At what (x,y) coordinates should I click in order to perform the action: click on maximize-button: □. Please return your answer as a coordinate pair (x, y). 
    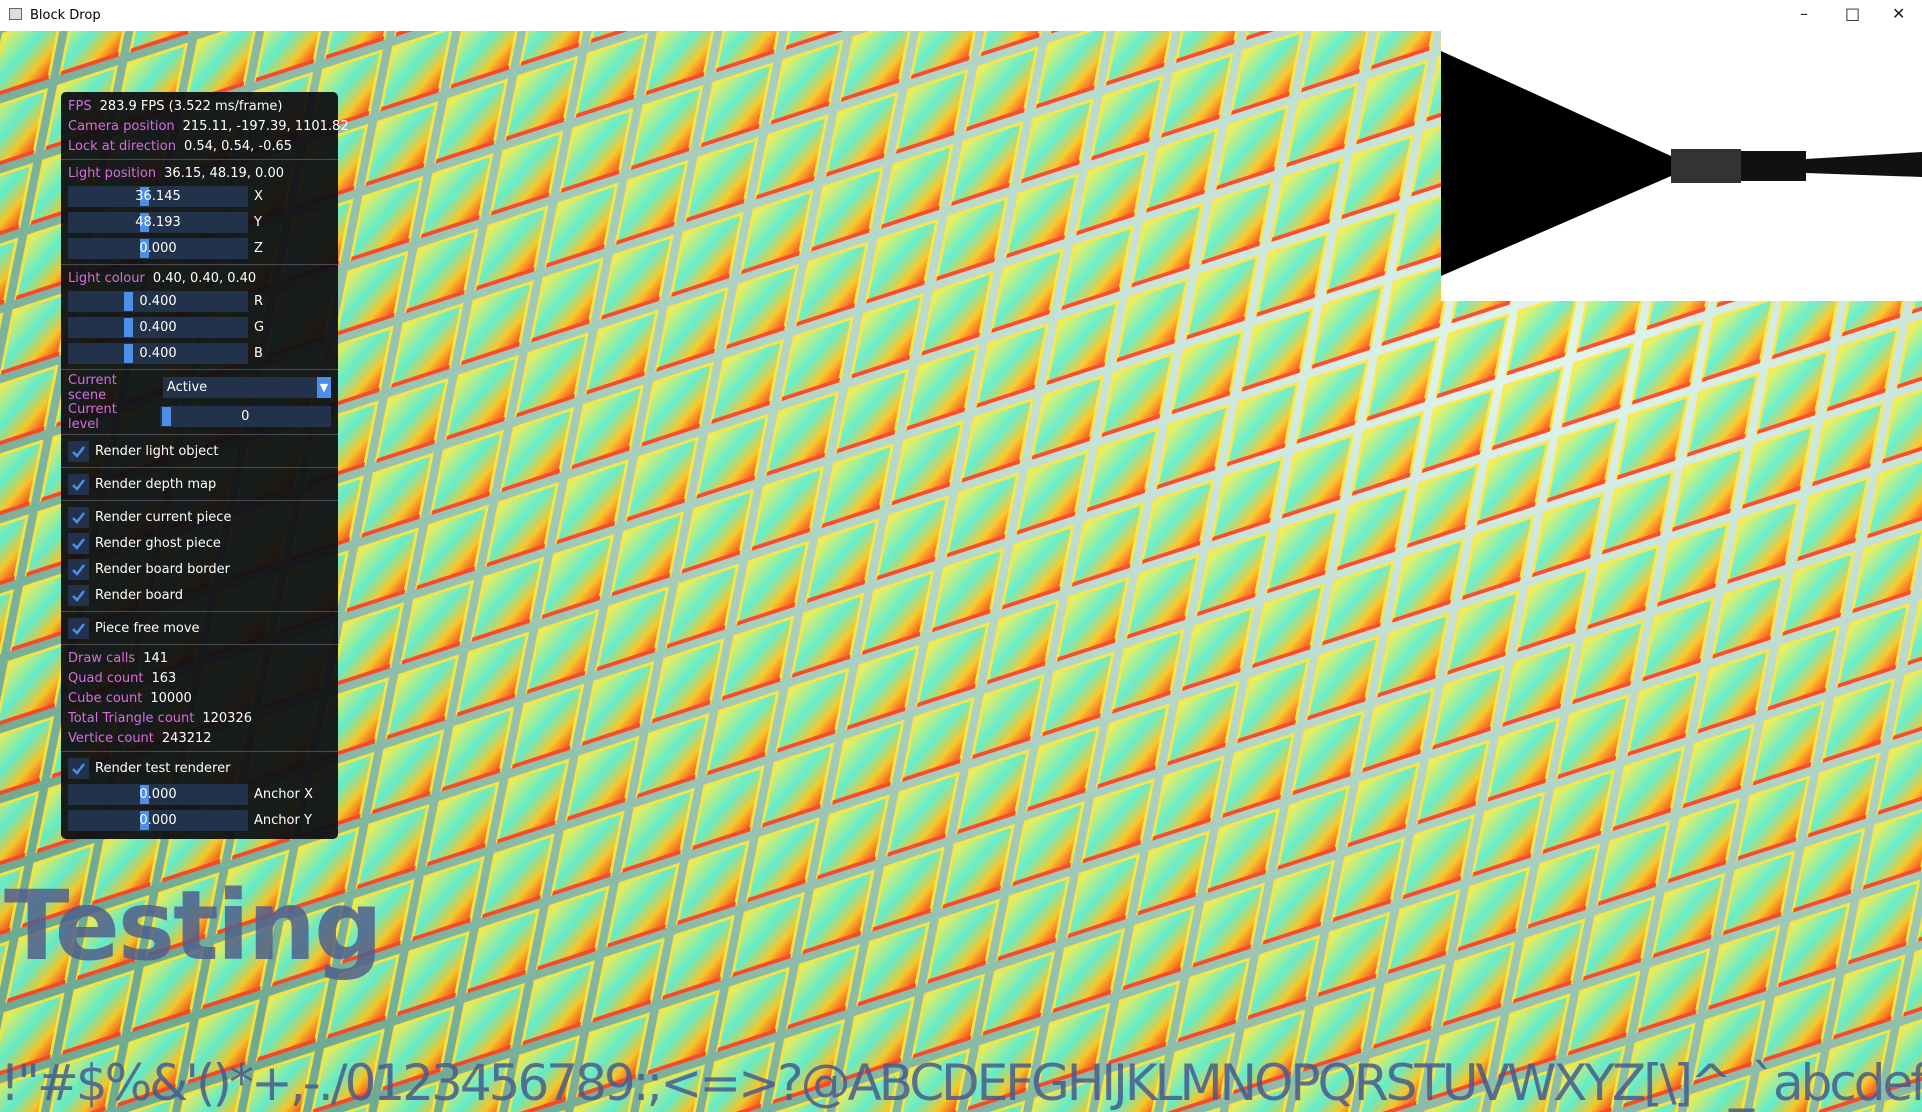
    Looking at the image, I should click on (1853, 13).